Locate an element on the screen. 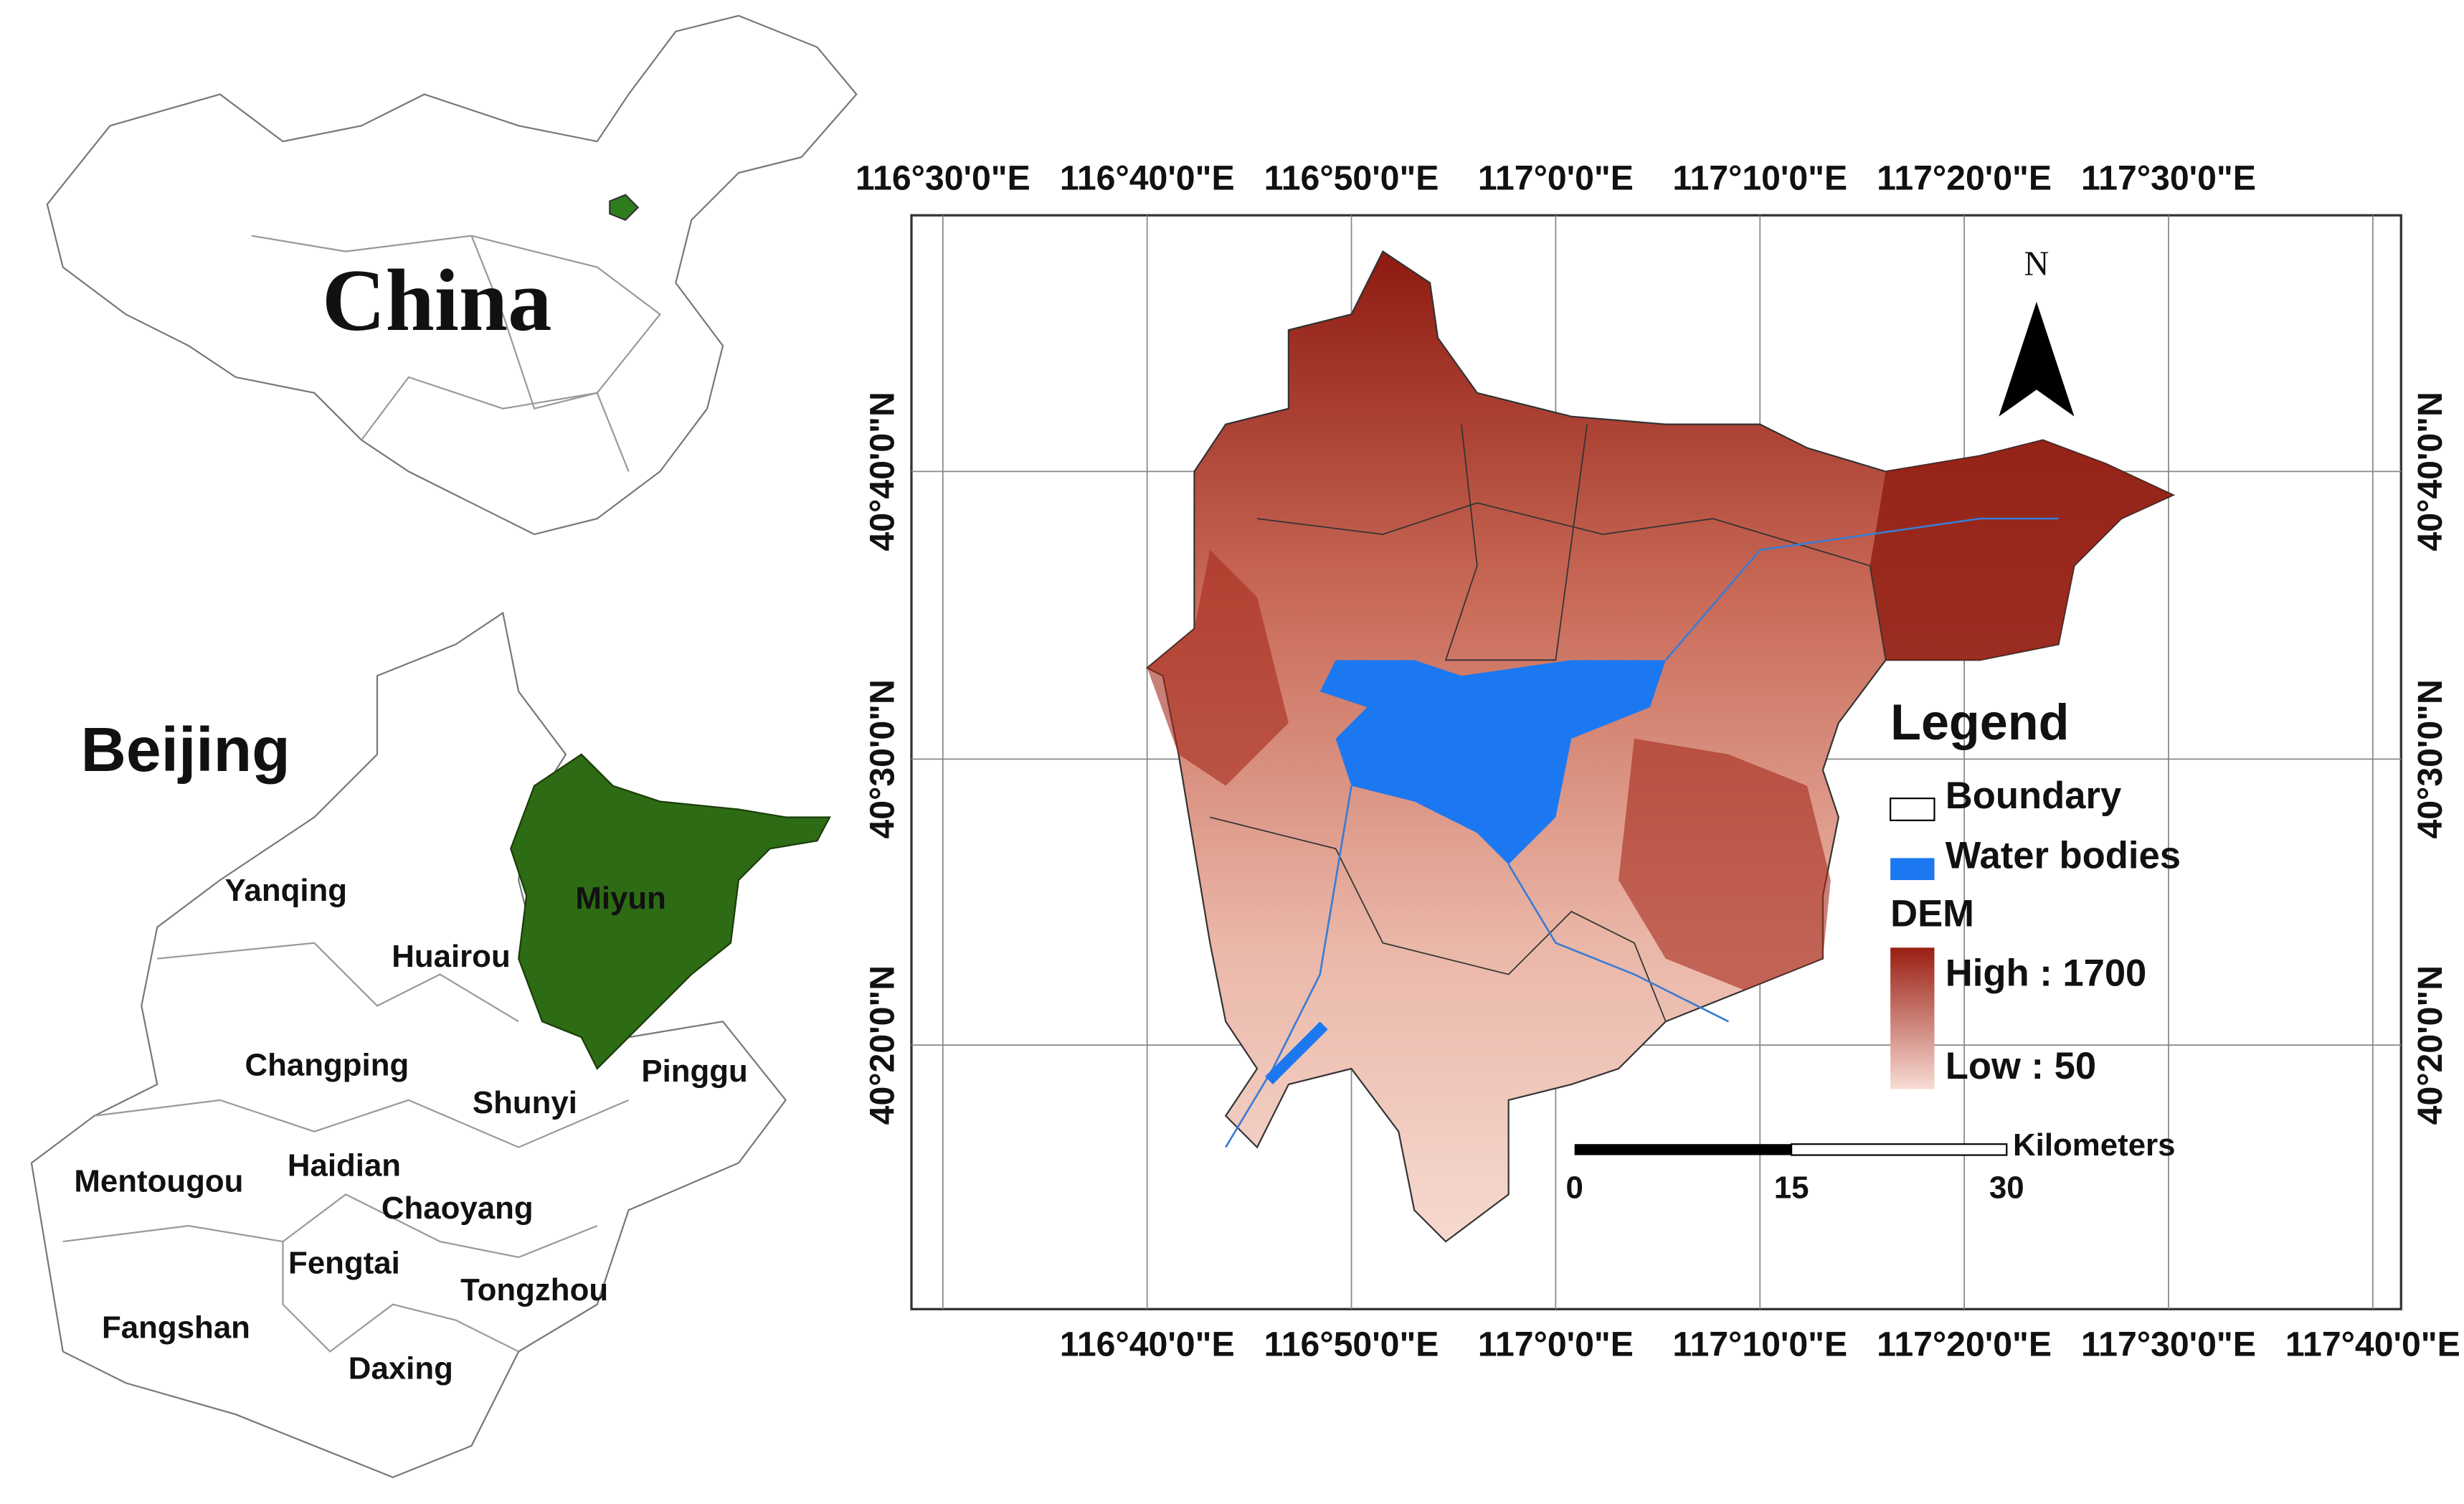 This screenshot has width=2464, height=1504. left-coordinate-label: 40°40'0"N is located at coordinates (882, 472).